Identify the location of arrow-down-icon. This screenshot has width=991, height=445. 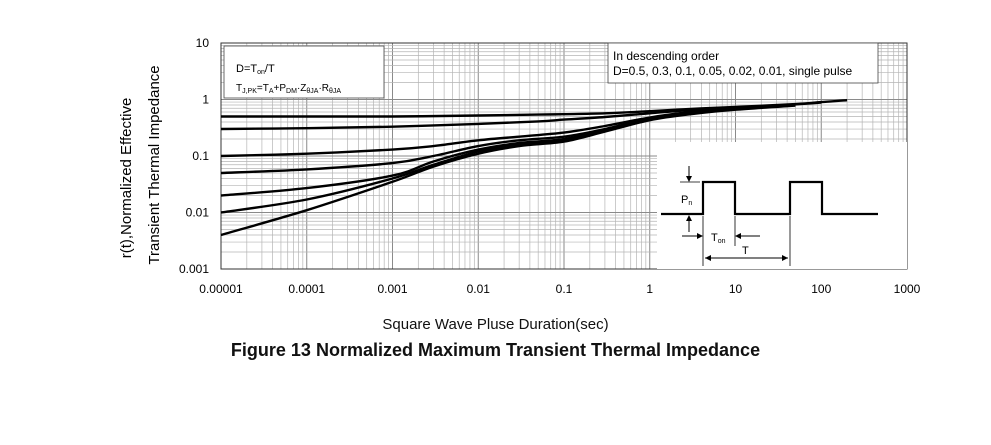
(689, 179).